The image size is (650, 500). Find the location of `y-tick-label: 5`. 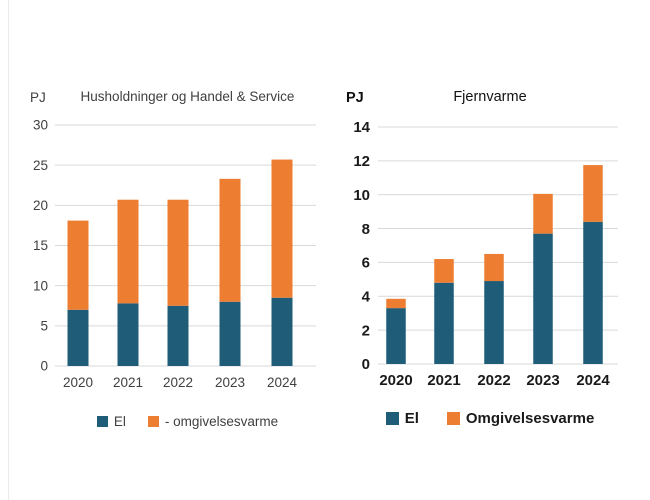

y-tick-label: 5 is located at coordinates (44, 325).